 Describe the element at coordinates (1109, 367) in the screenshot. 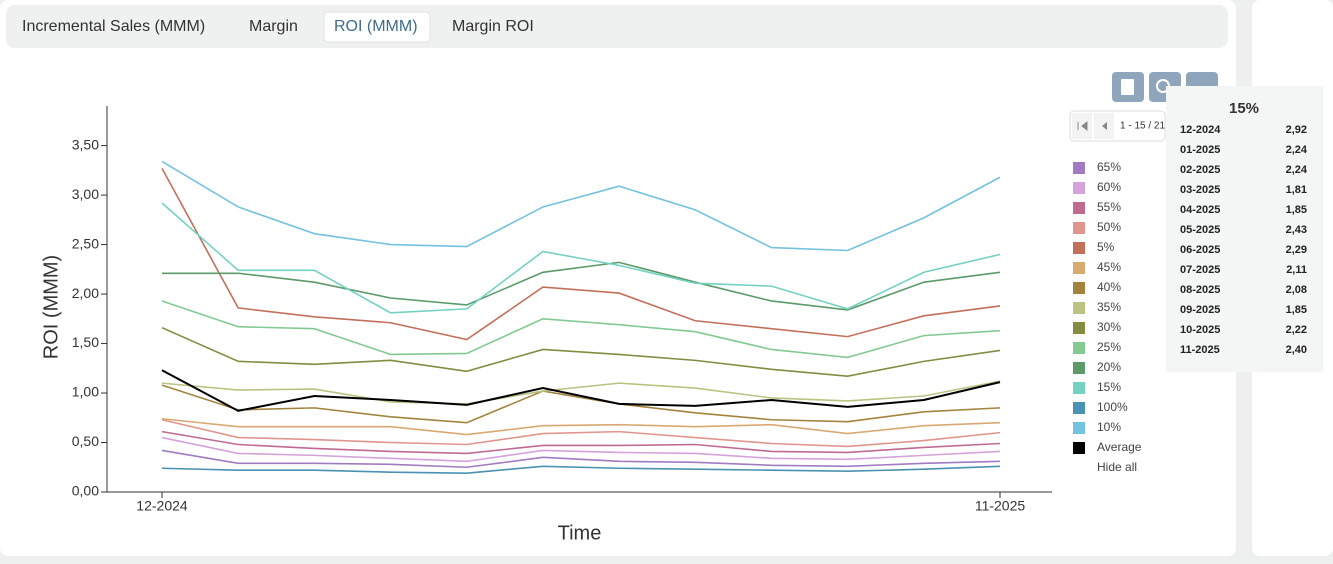

I see `legend-label: 20%` at that location.